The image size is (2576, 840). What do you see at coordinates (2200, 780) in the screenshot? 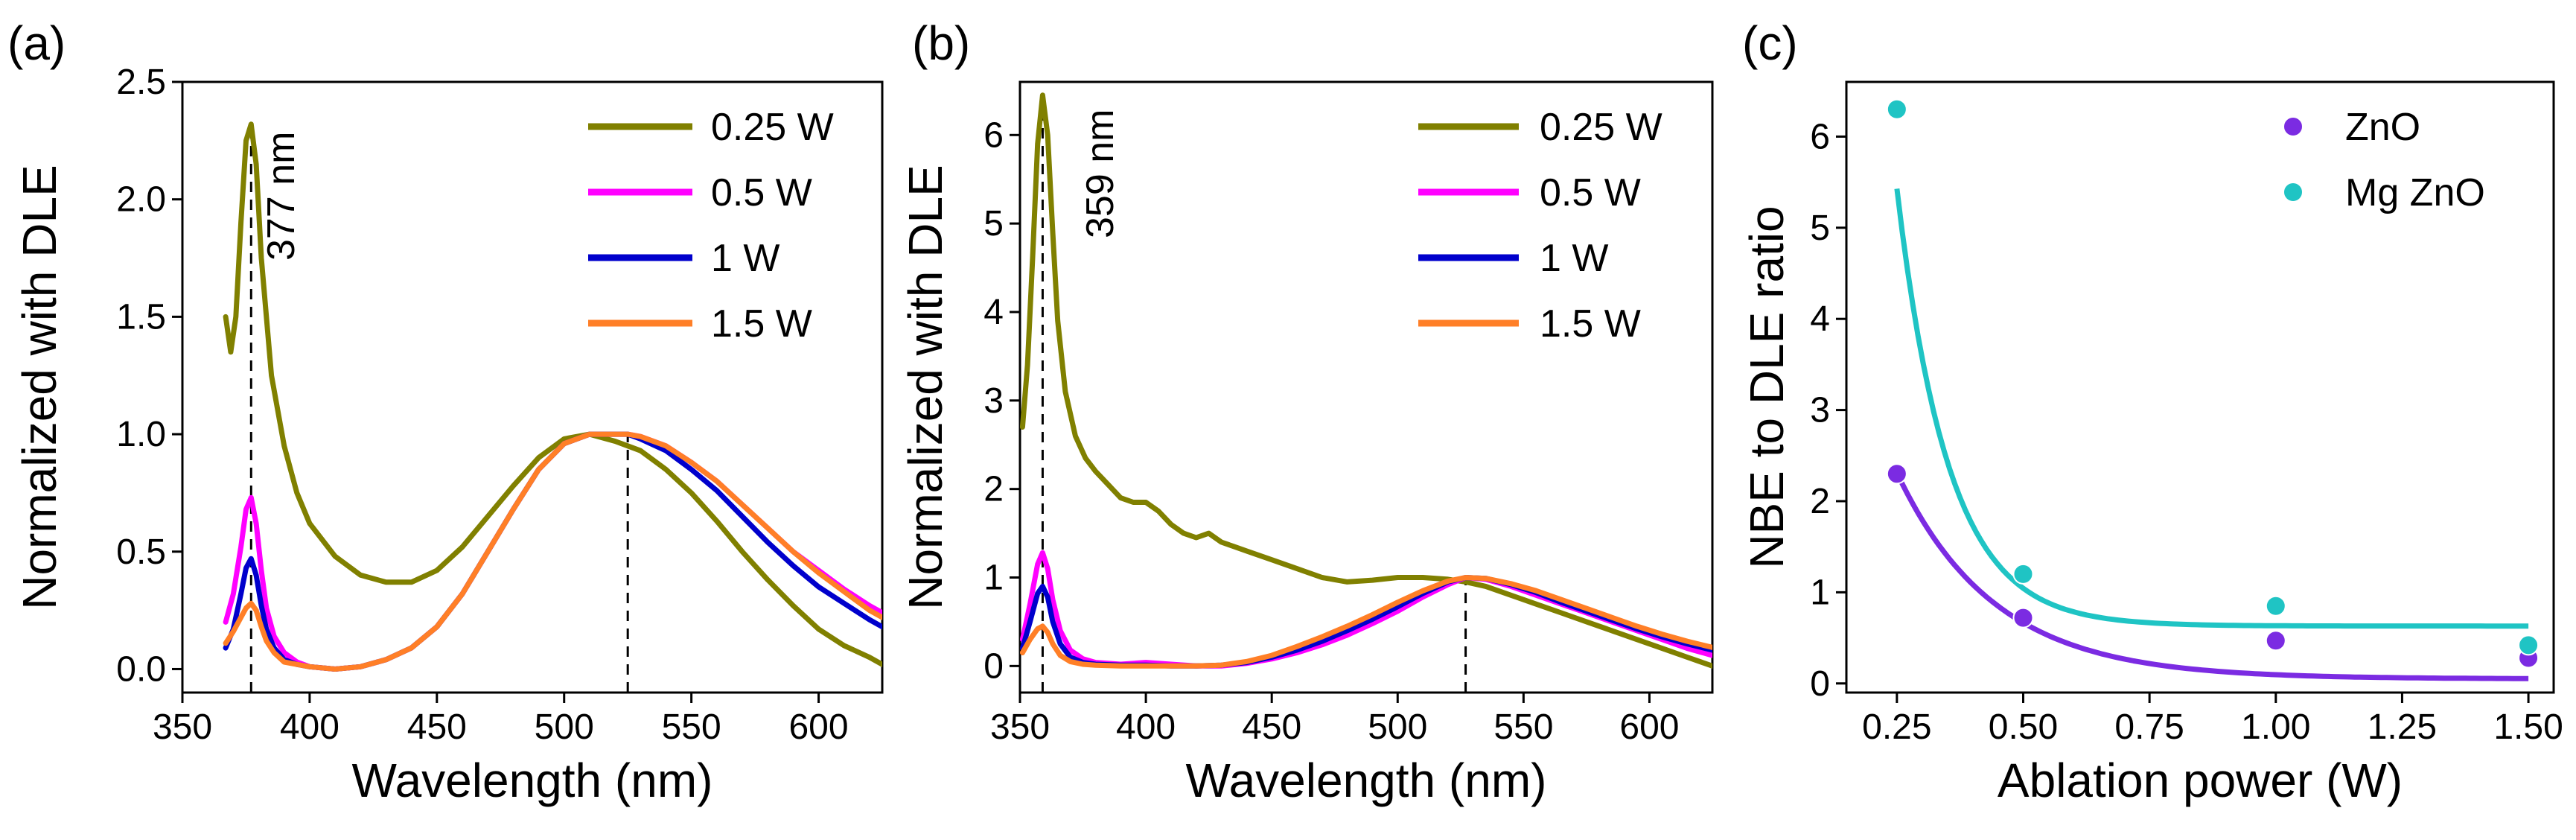
I see `x-axis-title: Ablation power (W)` at bounding box center [2200, 780].